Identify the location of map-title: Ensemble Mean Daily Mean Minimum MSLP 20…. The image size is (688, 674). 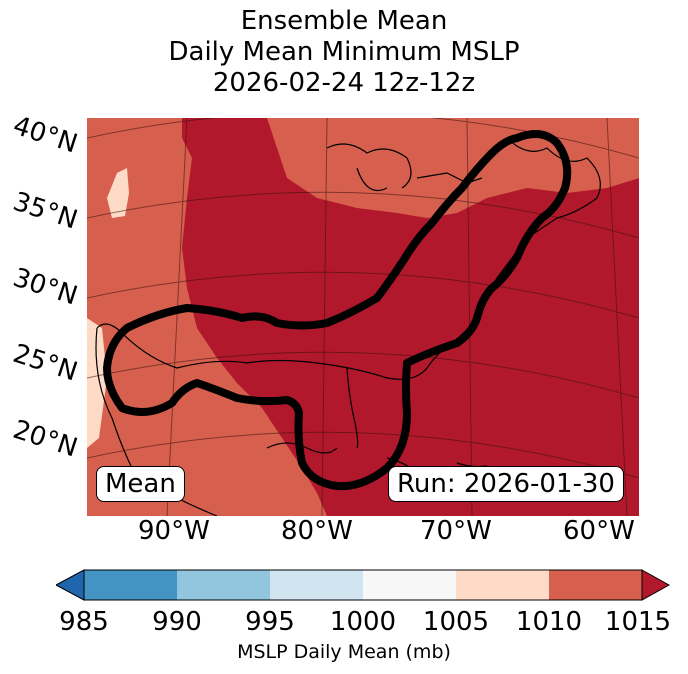
(344, 52).